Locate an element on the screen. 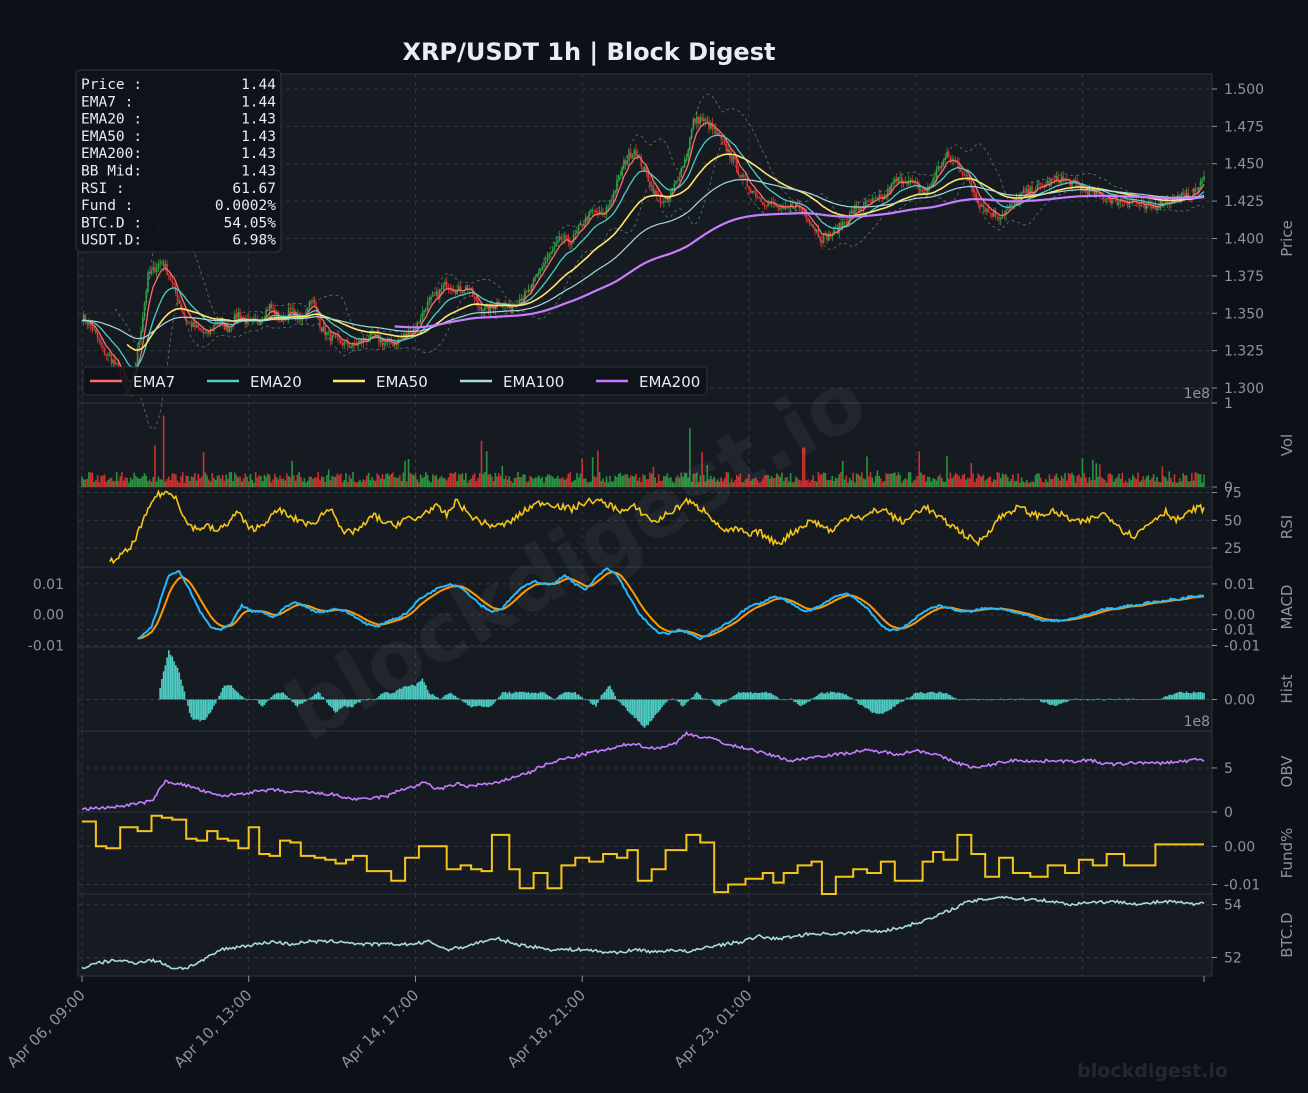 The height and width of the screenshot is (1093, 1308). info-value: 1.44 is located at coordinates (258, 85).